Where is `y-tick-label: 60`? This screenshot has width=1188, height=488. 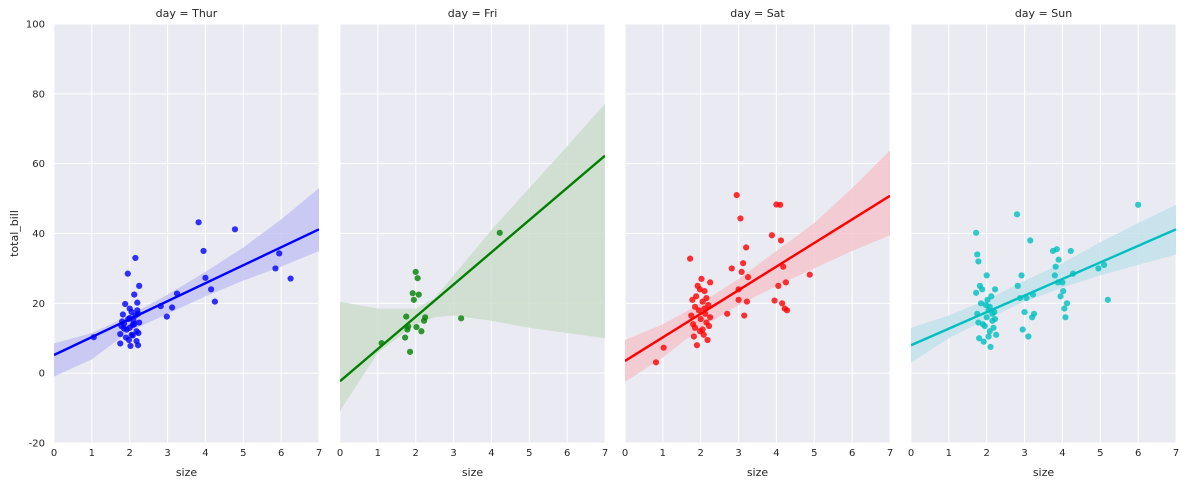
y-tick-label: 60 is located at coordinates (38, 164).